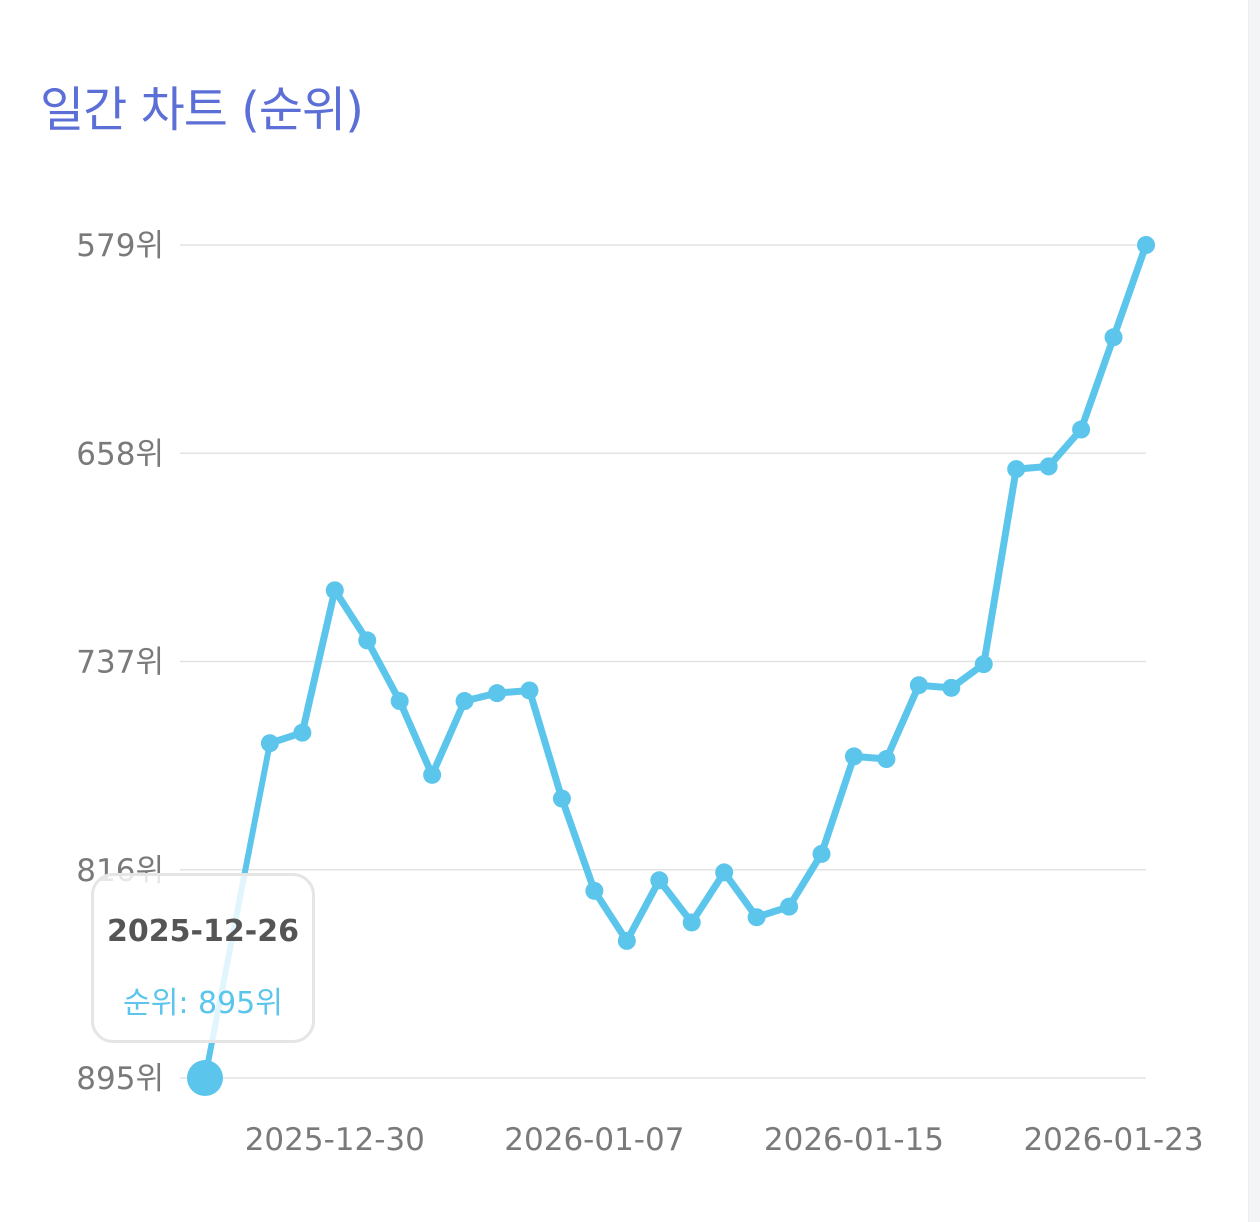  What do you see at coordinates (120, 1079) in the screenshot?
I see `y-tick-label: 895위` at bounding box center [120, 1079].